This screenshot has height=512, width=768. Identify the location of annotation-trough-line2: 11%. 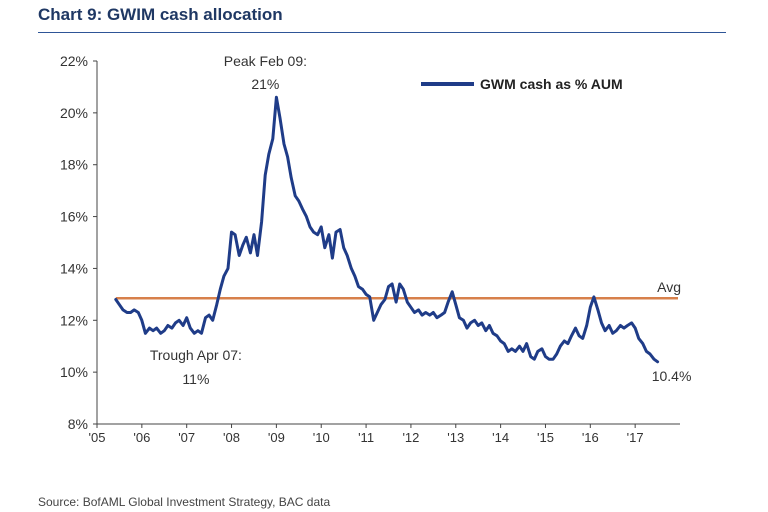
(195, 379).